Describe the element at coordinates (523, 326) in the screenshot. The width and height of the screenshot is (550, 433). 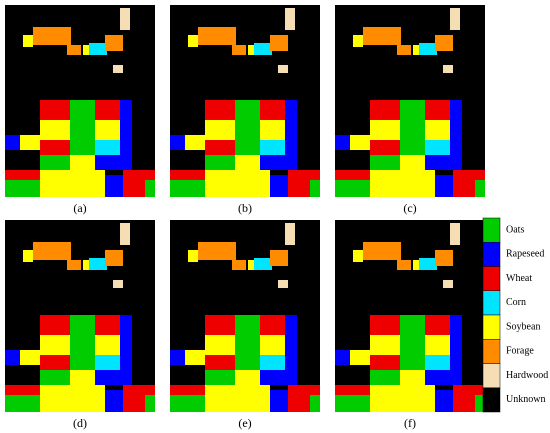
I see `legend-label: Soybean` at that location.